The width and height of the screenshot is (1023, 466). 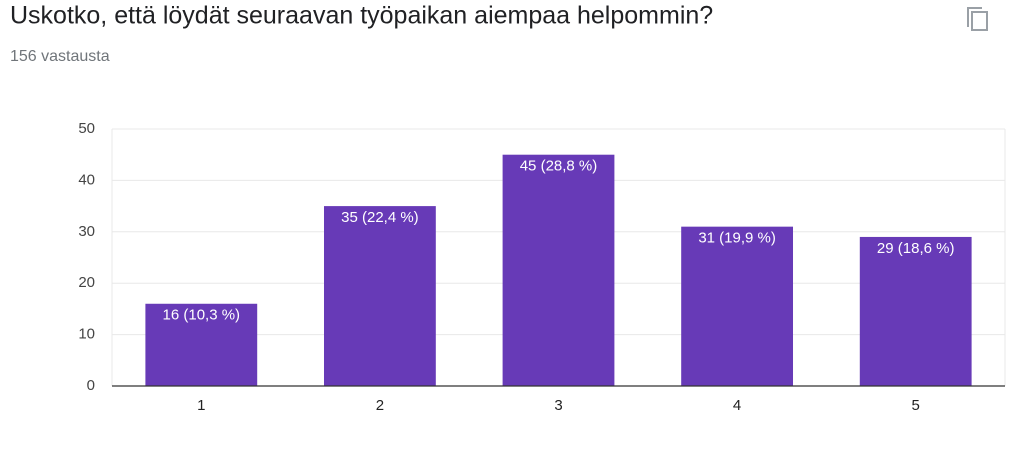 I want to click on y-tick-label: 10, so click(x=86, y=334).